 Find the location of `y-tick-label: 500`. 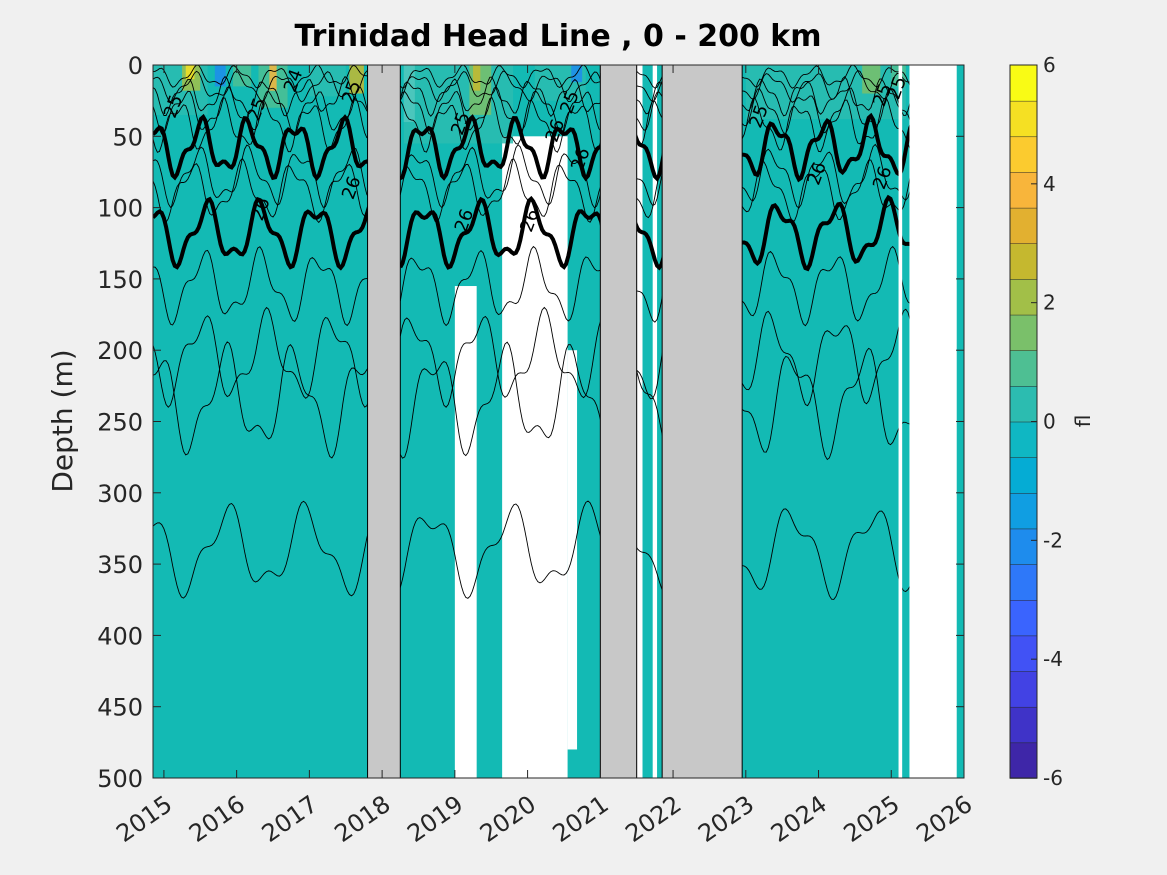

y-tick-label: 500 is located at coordinates (120, 779).